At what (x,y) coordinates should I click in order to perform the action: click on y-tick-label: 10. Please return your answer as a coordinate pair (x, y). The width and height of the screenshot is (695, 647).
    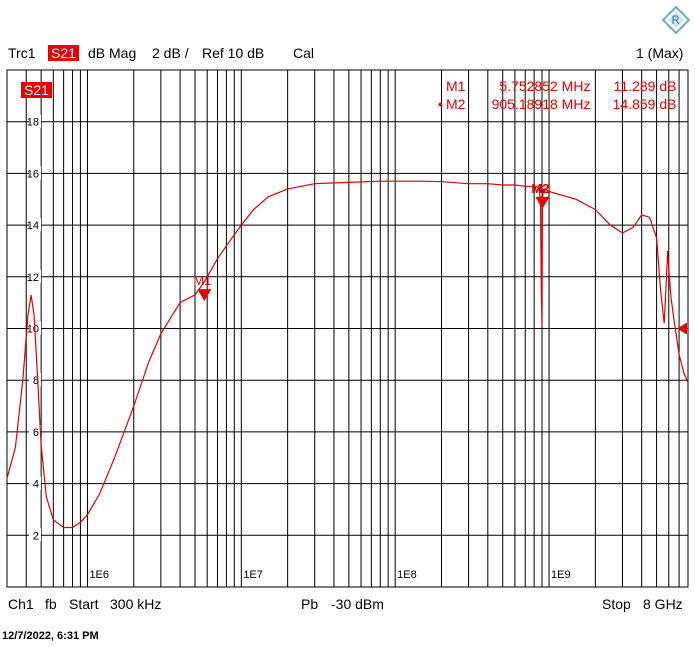
    Looking at the image, I should click on (33, 330).